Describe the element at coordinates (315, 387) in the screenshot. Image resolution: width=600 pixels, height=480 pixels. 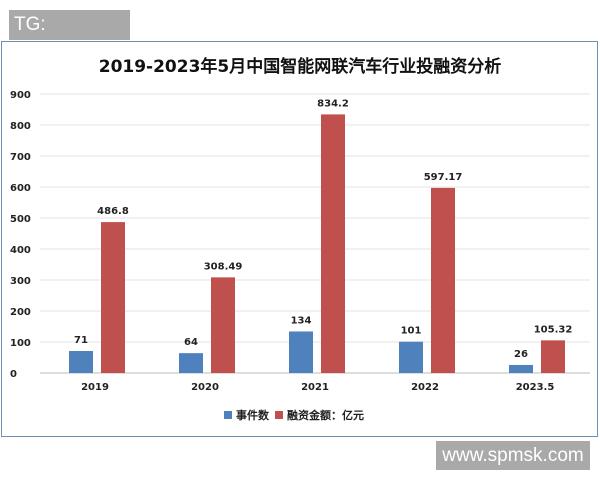
I see `x-tick-label: 2021` at that location.